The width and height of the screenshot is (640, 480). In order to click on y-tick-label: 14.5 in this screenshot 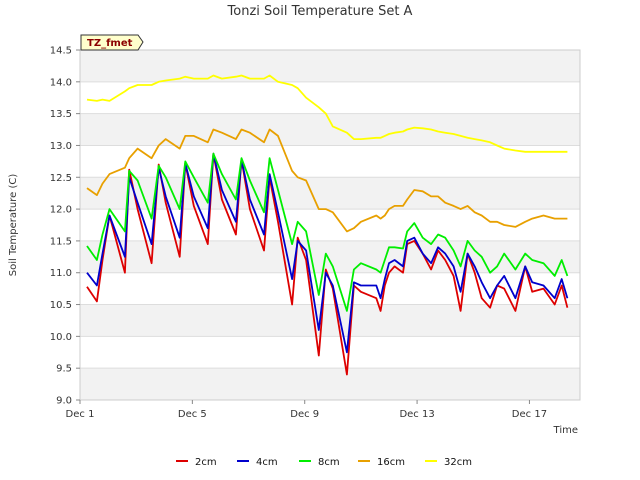, I will do `click(61, 51)`.